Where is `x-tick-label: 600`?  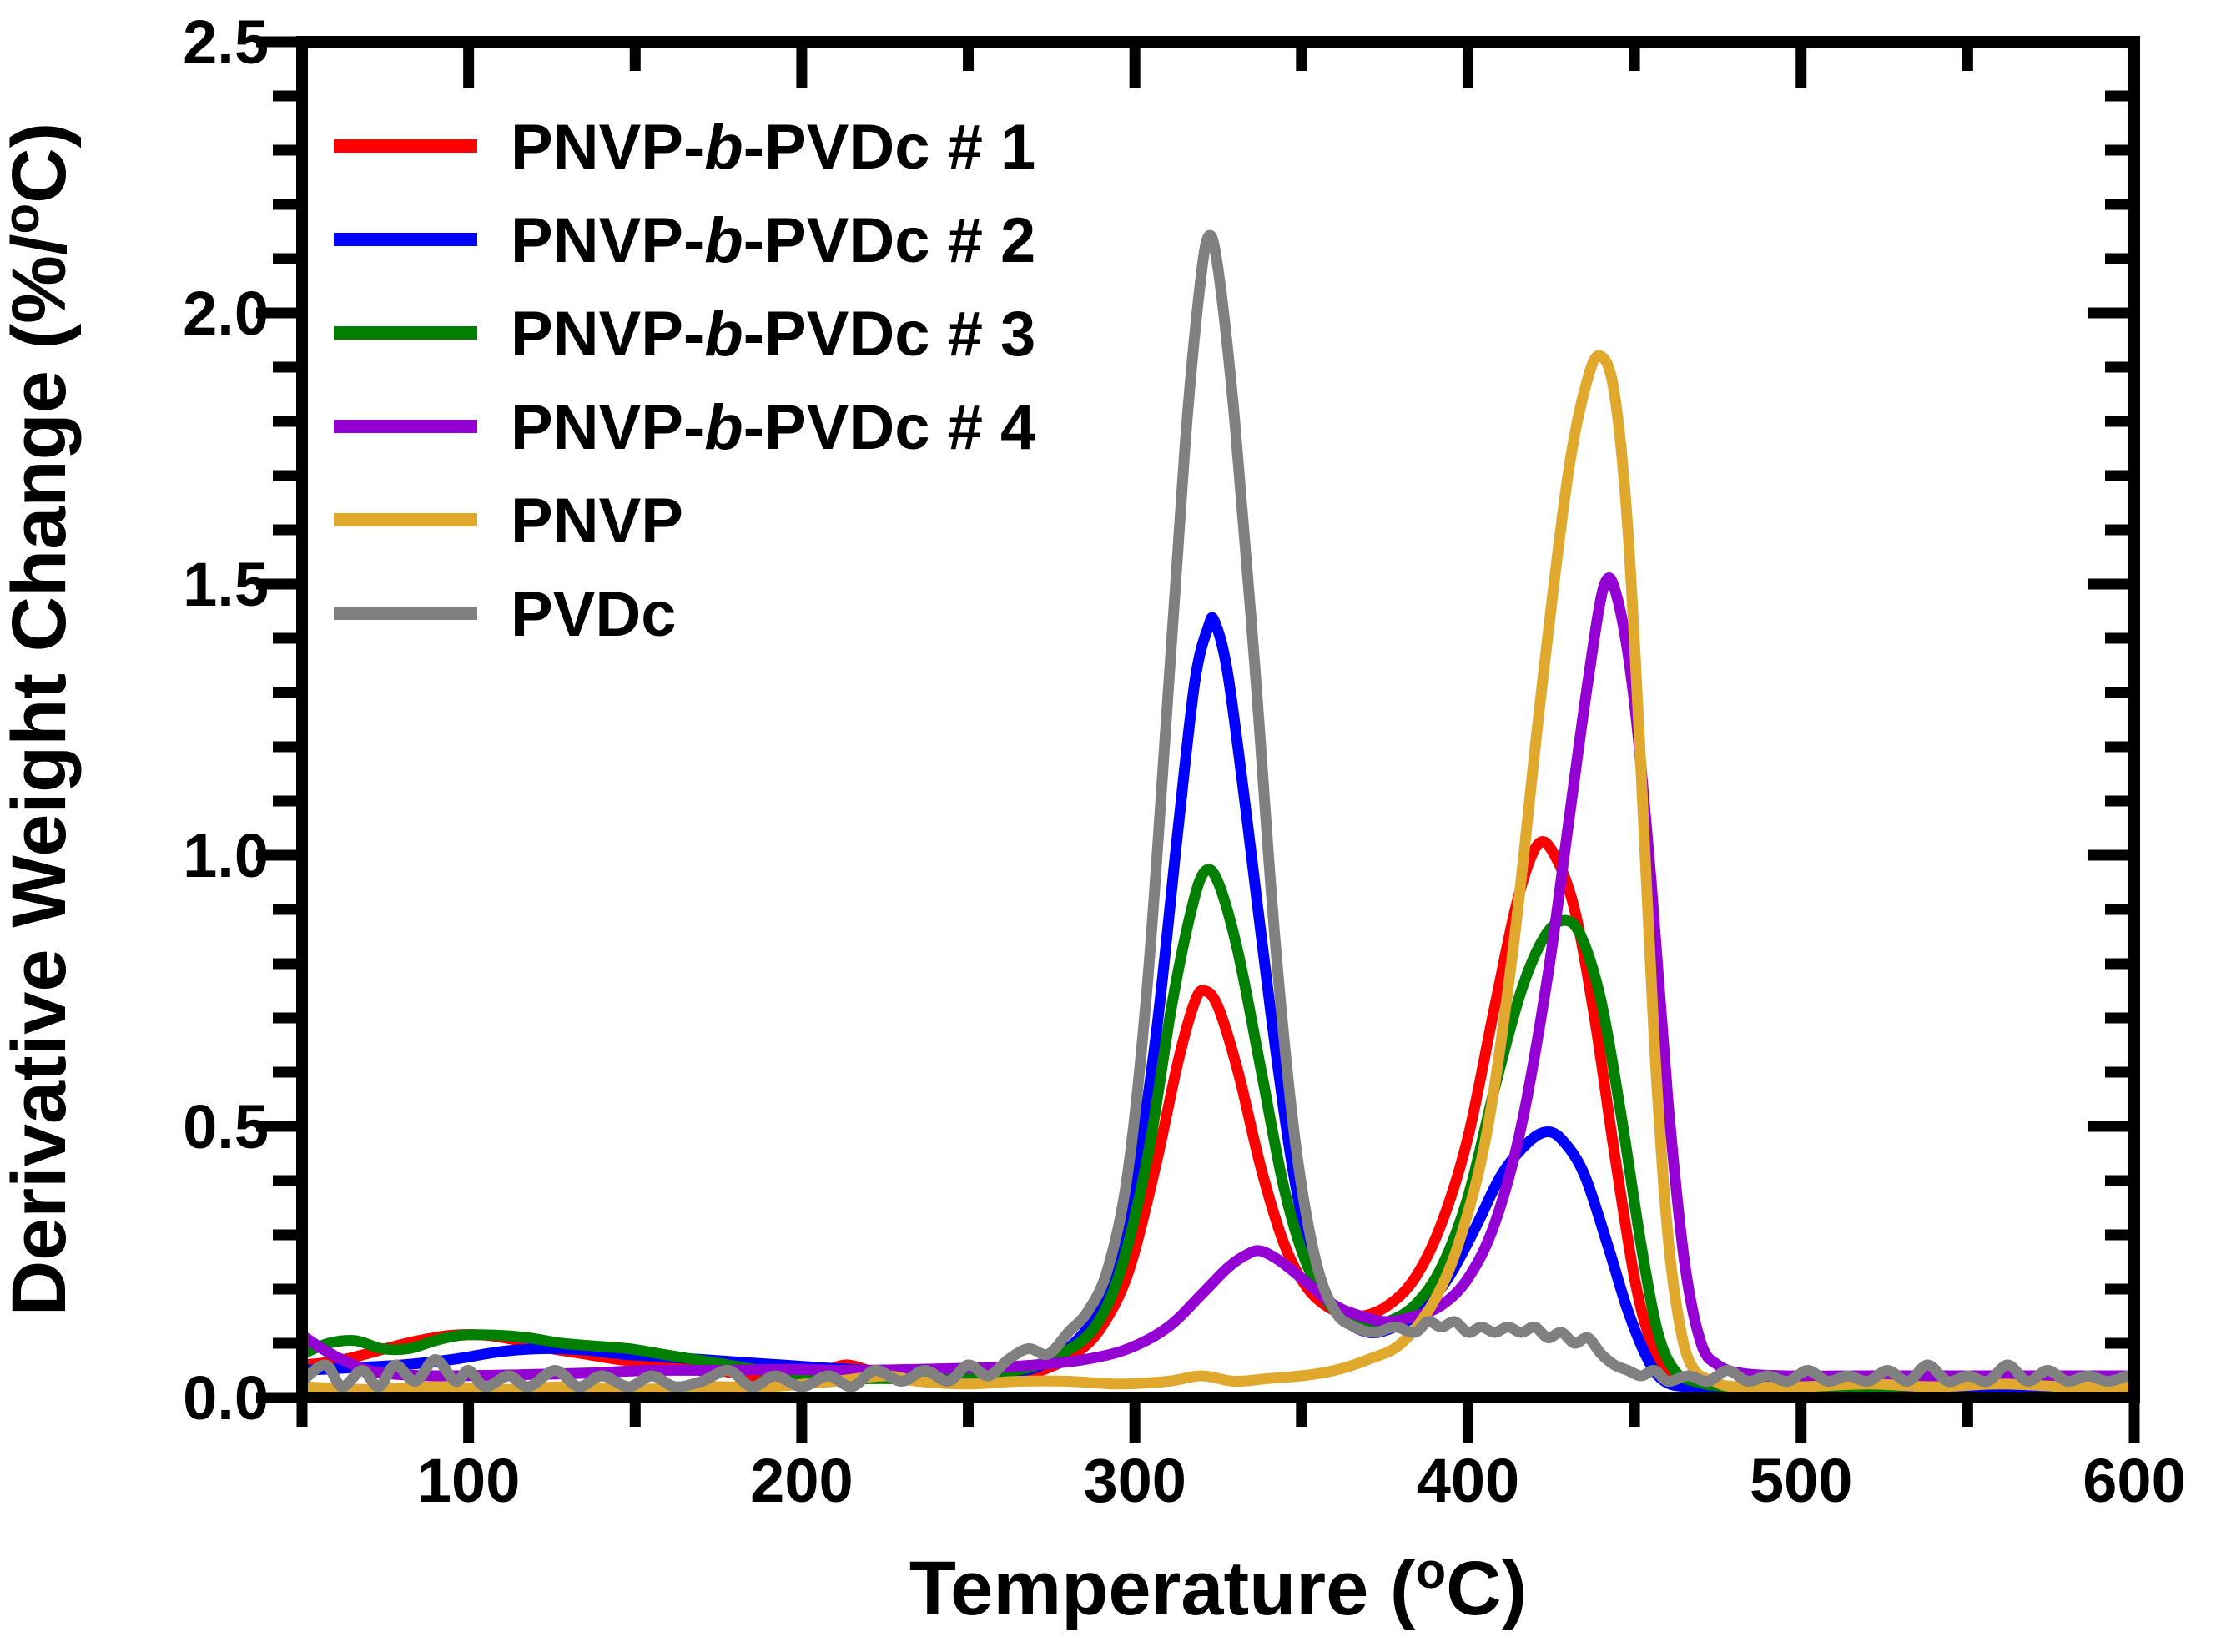 x-tick-label: 600 is located at coordinates (2134, 1481).